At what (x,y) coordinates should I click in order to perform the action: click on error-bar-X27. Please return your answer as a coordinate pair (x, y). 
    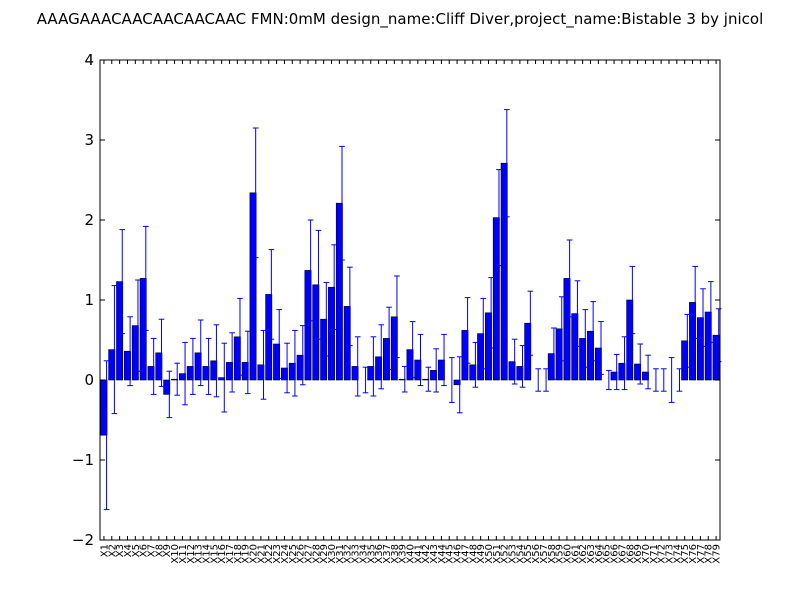
    Looking at the image, I should click on (310, 270).